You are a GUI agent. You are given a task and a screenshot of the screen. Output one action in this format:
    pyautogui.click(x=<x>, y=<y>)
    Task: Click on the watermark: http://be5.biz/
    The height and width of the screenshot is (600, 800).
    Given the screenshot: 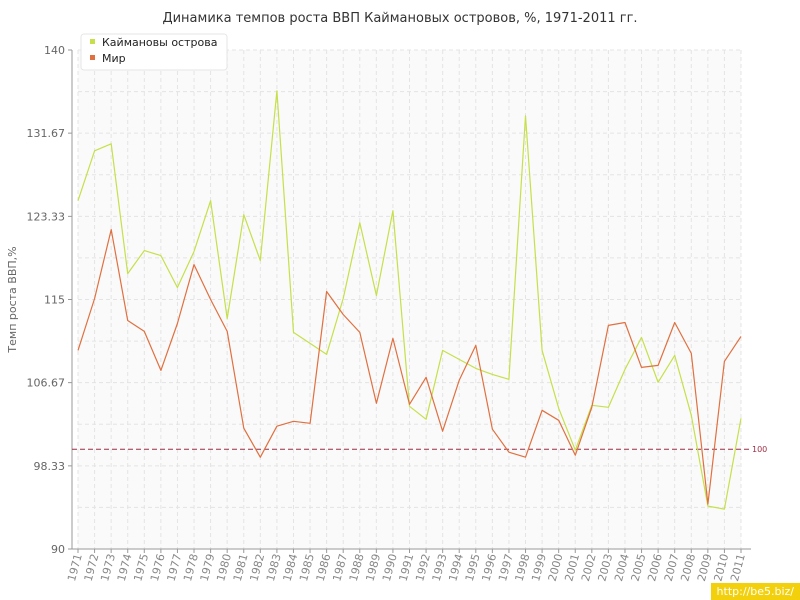 What is the action you would take?
    pyautogui.click(x=755, y=591)
    